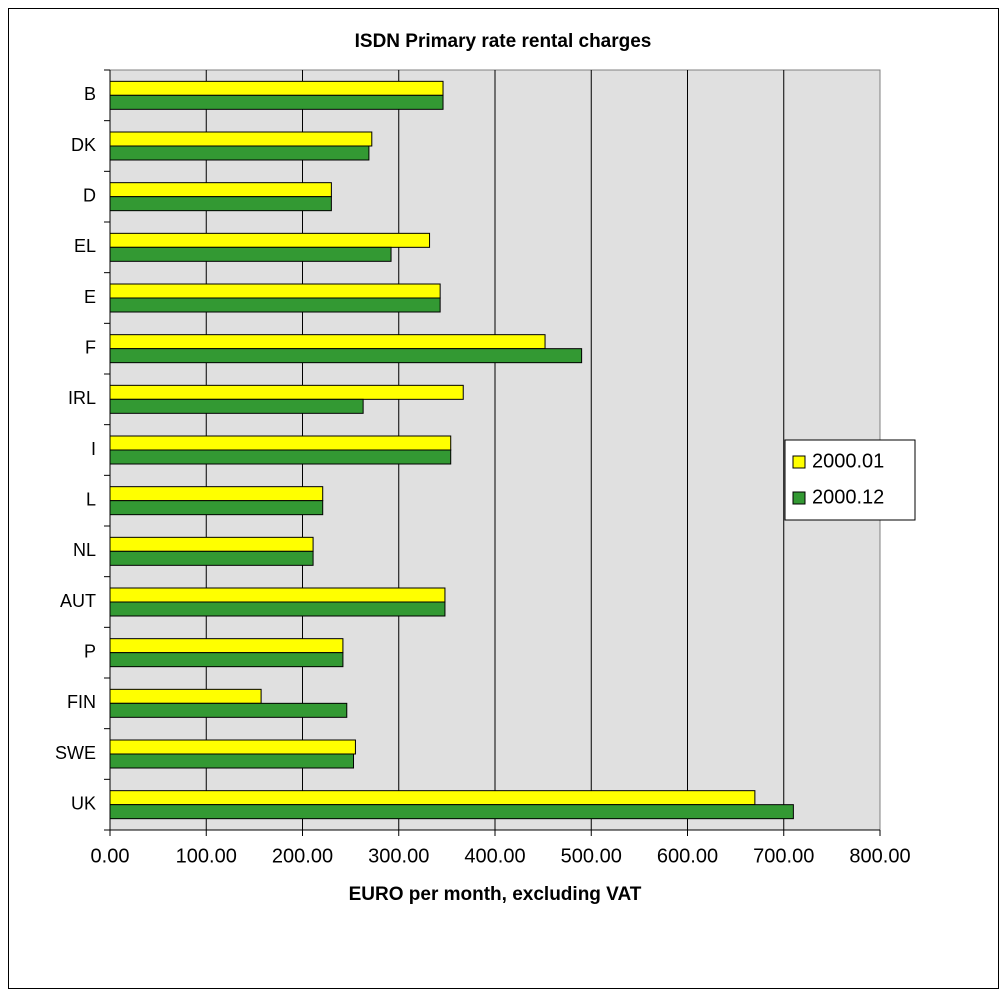  I want to click on y-tick-label: DK, so click(83, 145).